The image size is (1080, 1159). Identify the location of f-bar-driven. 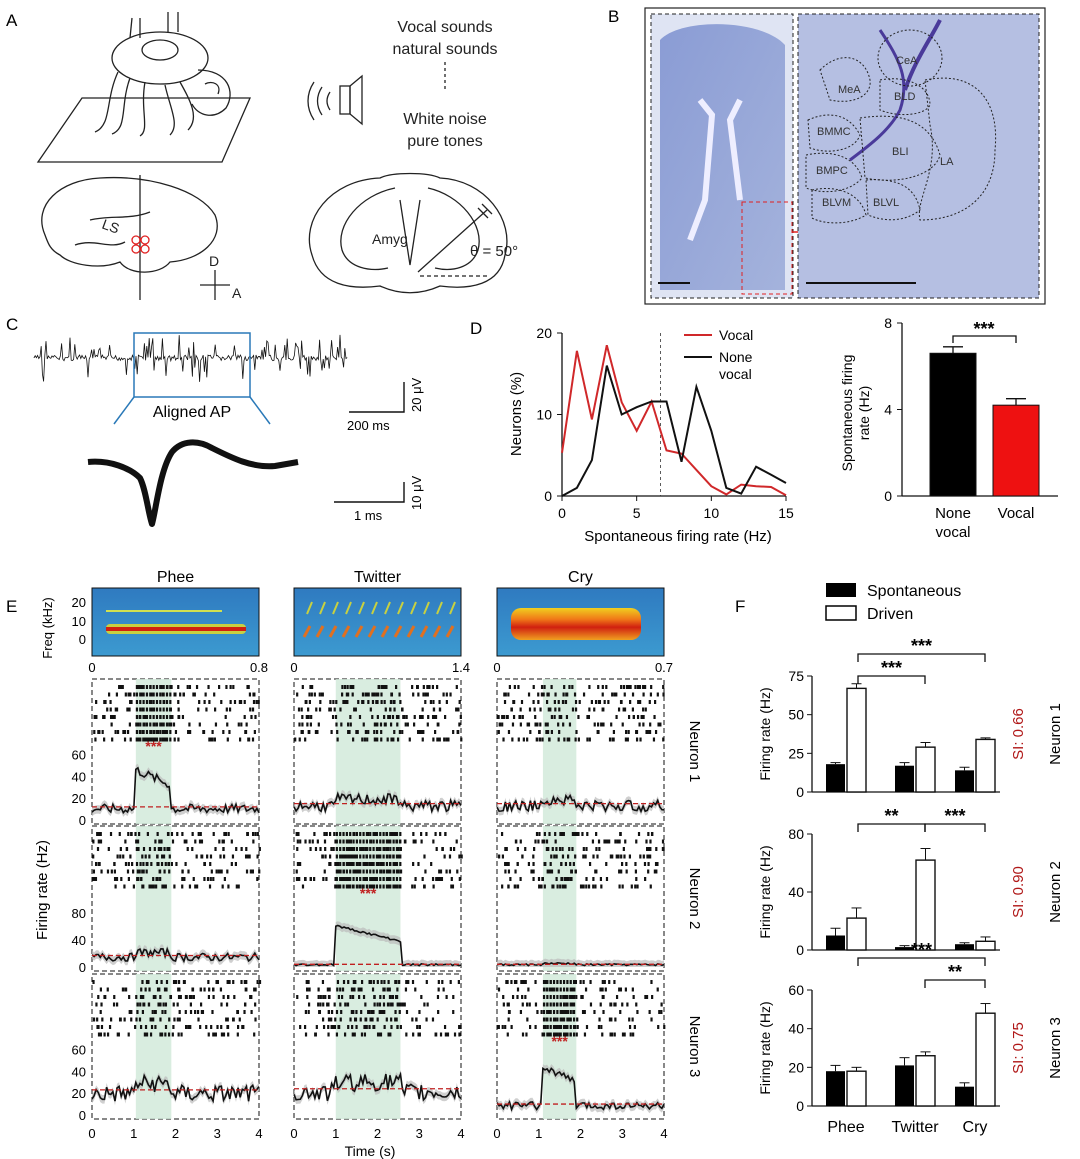
(856, 1088).